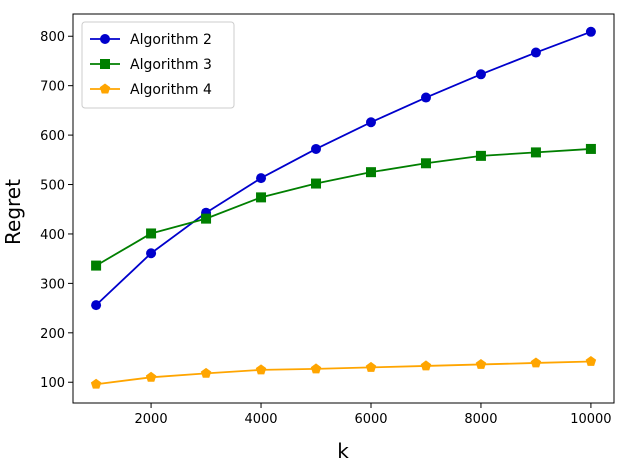 The height and width of the screenshot is (471, 628). Describe the element at coordinates (171, 90) in the screenshot. I see `legend-label-algorithm-4: Algorithm 4` at that location.